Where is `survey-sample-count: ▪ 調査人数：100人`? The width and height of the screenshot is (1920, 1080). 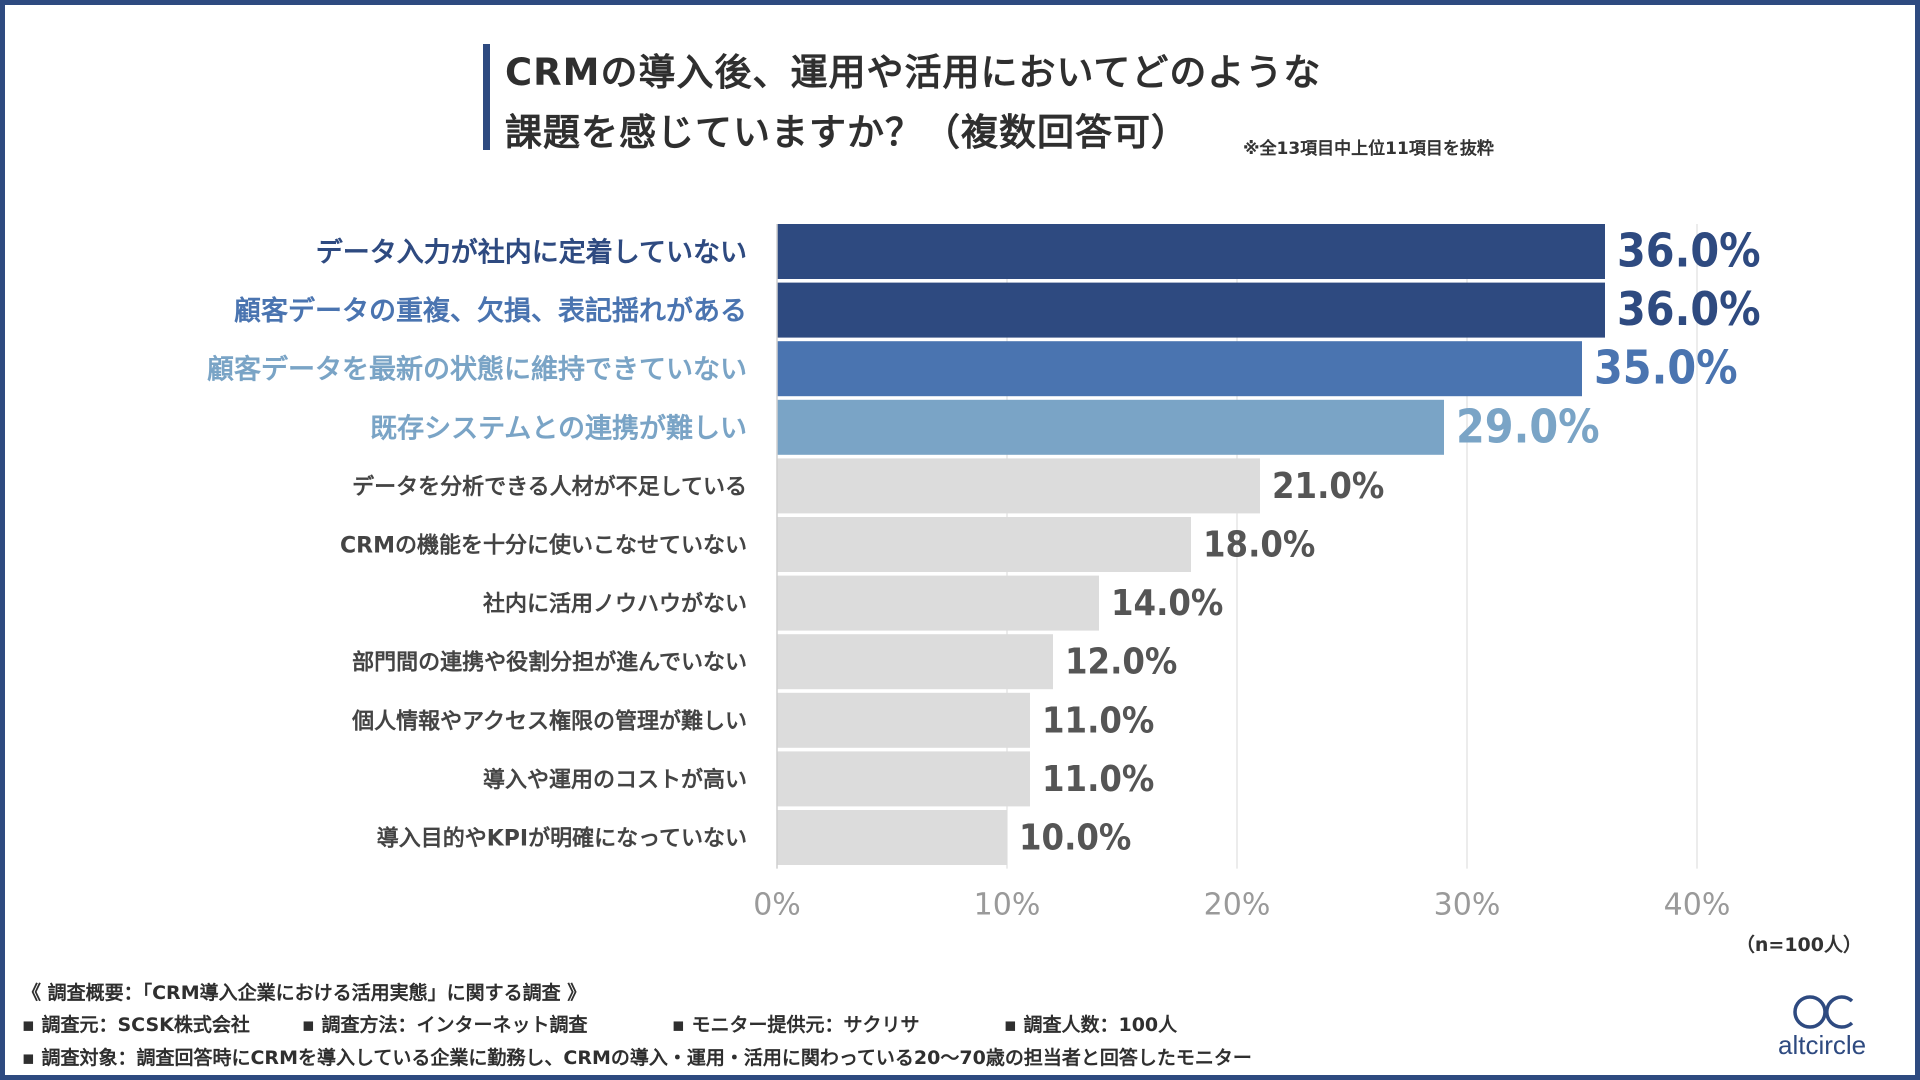 survey-sample-count: ▪ 調査人数：100人 is located at coordinates (1091, 1025).